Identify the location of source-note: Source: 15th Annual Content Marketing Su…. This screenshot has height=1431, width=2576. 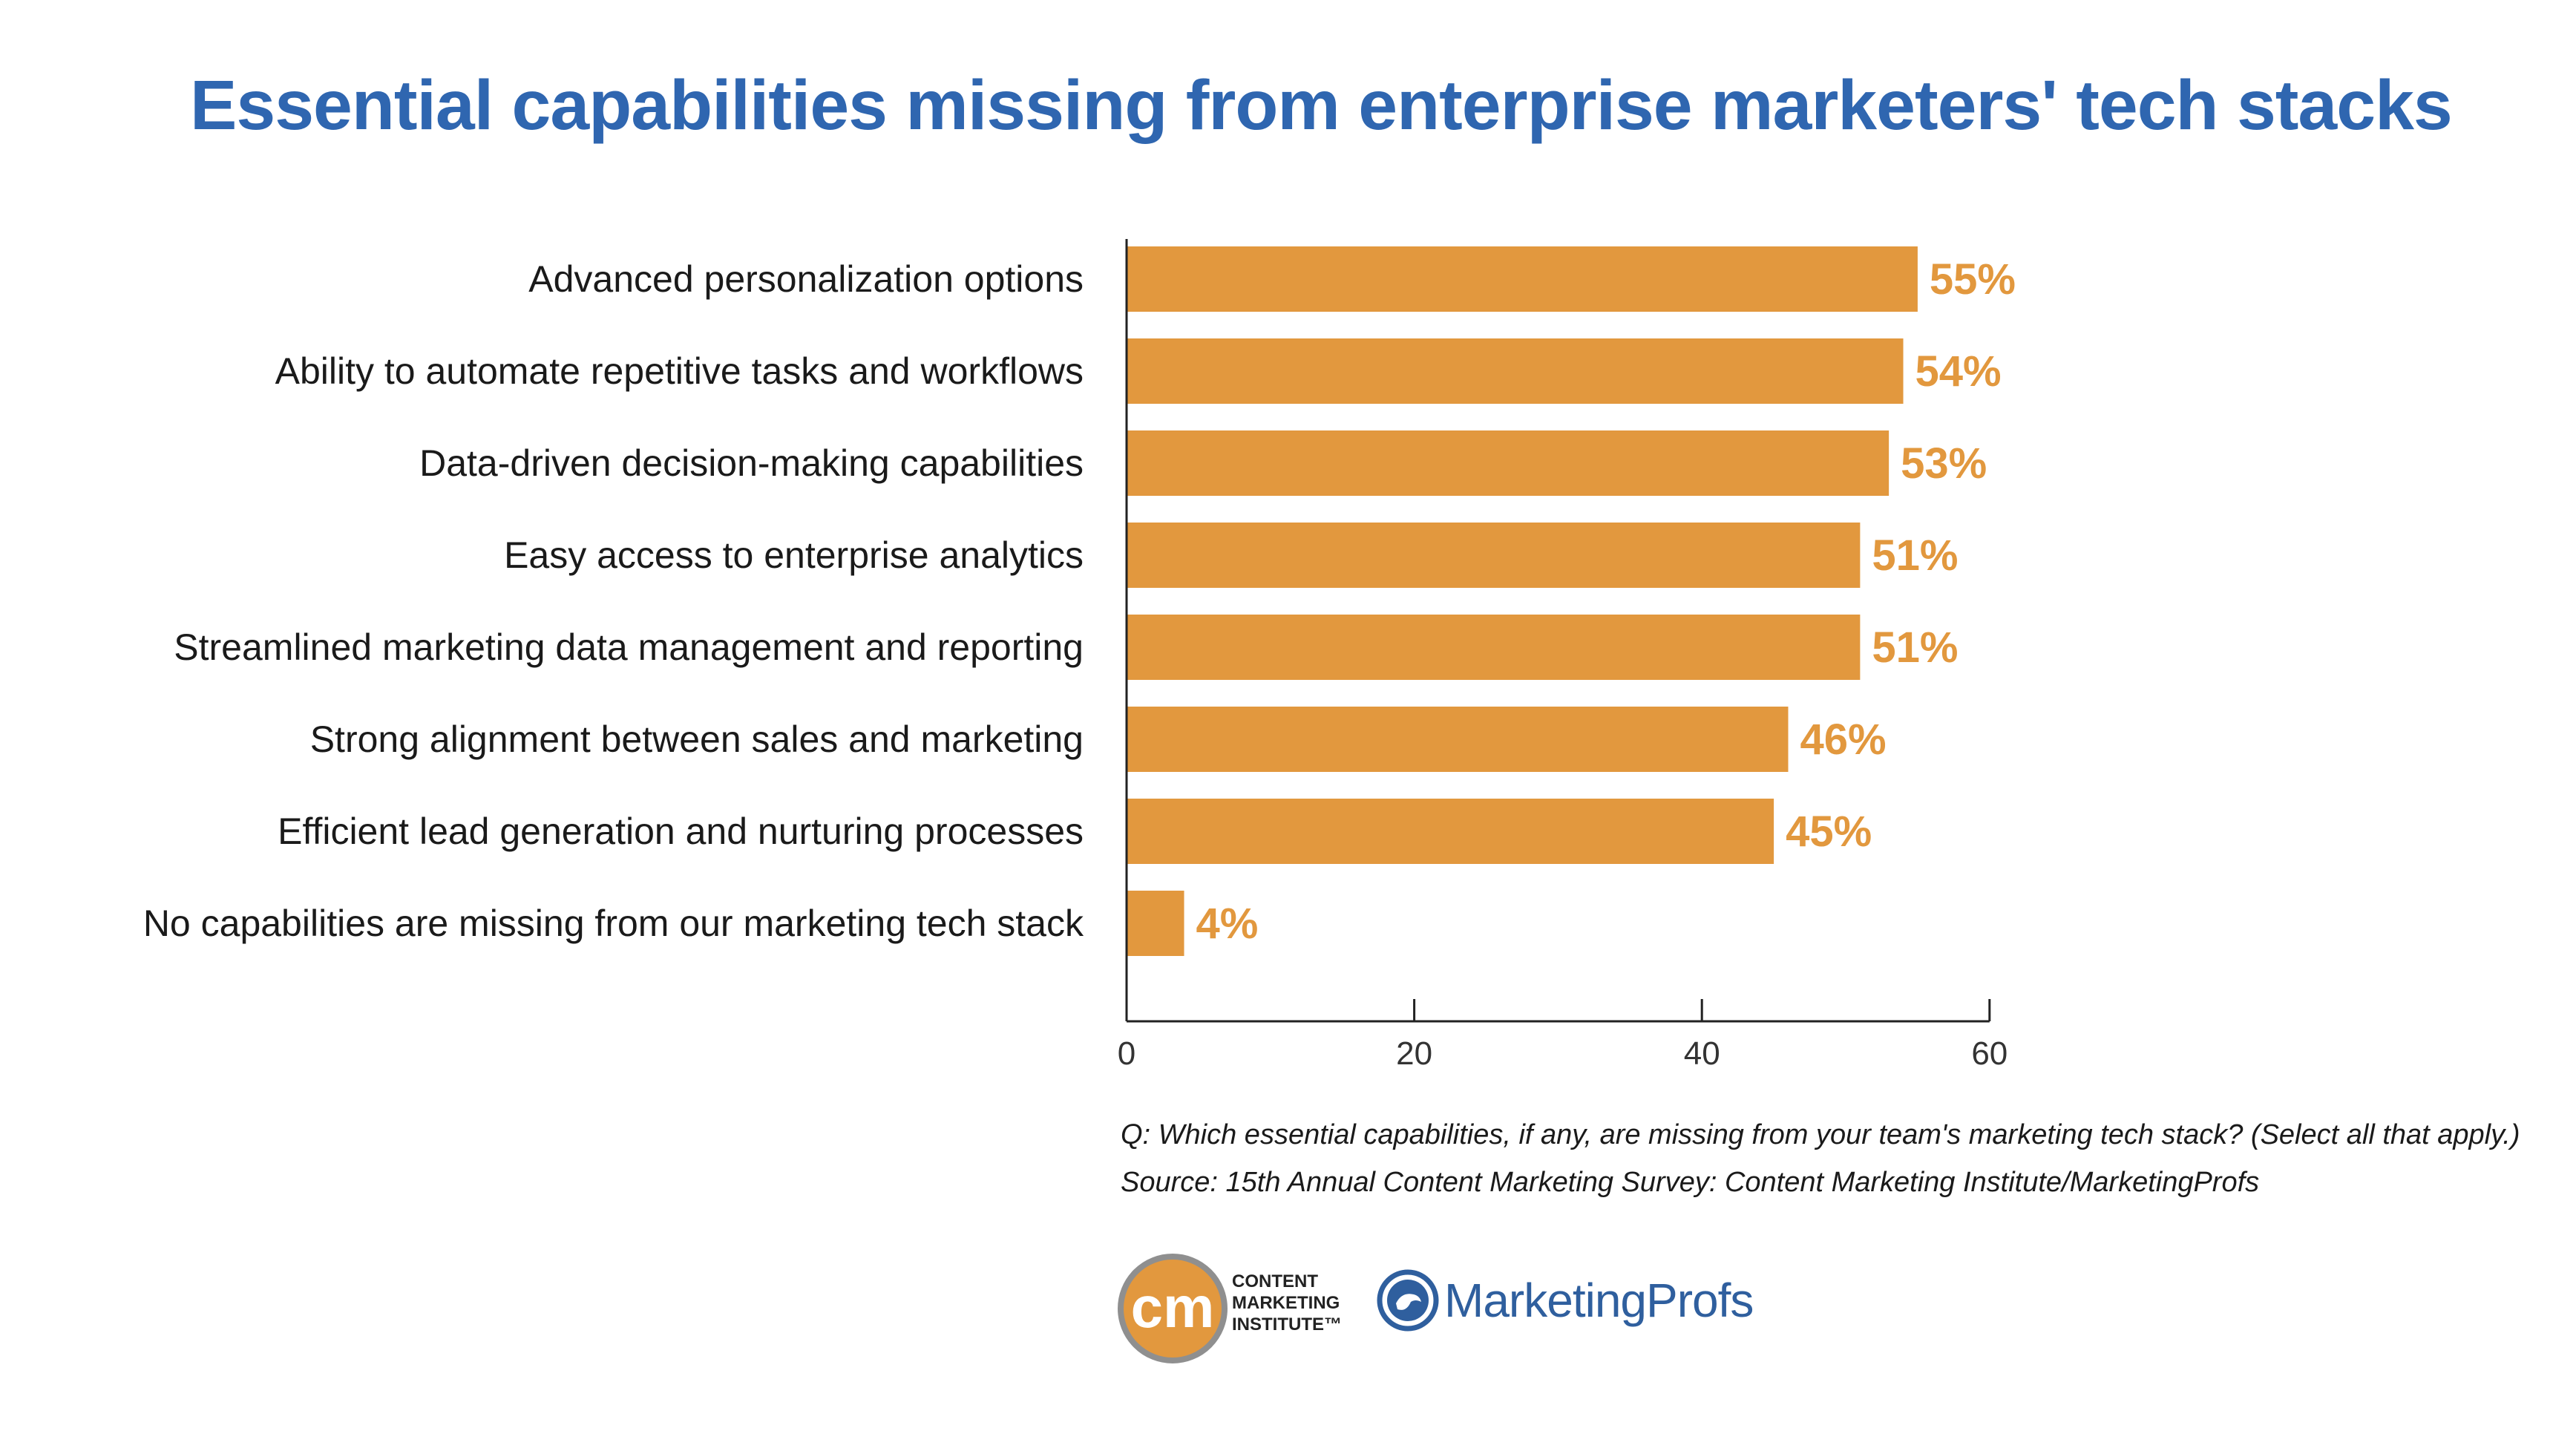
(1690, 1182).